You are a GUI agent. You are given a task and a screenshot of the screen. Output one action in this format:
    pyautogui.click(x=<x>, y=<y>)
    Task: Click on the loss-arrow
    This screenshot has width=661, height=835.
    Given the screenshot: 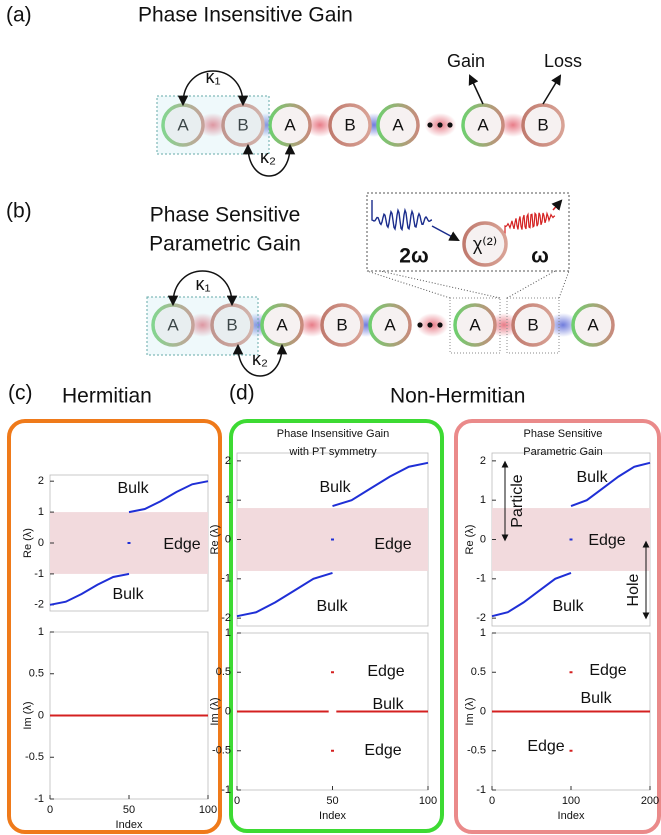 What is the action you would take?
    pyautogui.click(x=552, y=89)
    